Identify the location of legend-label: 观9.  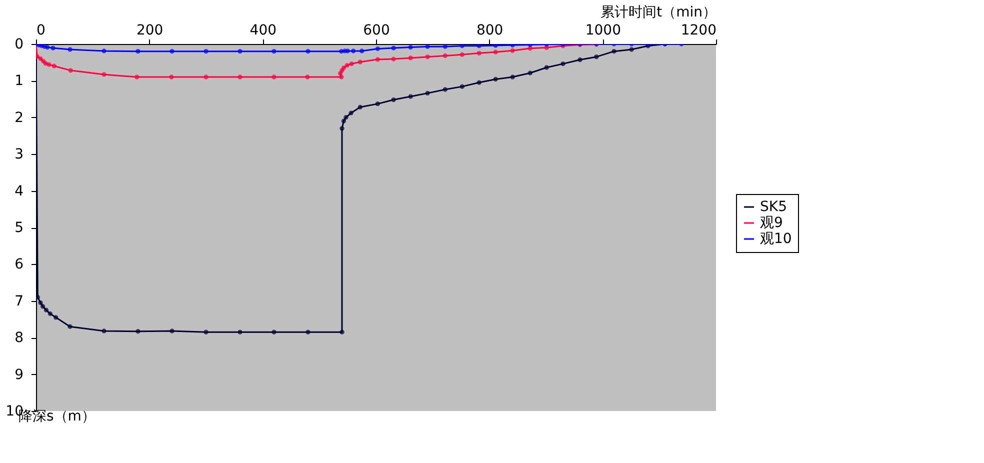
(771, 223).